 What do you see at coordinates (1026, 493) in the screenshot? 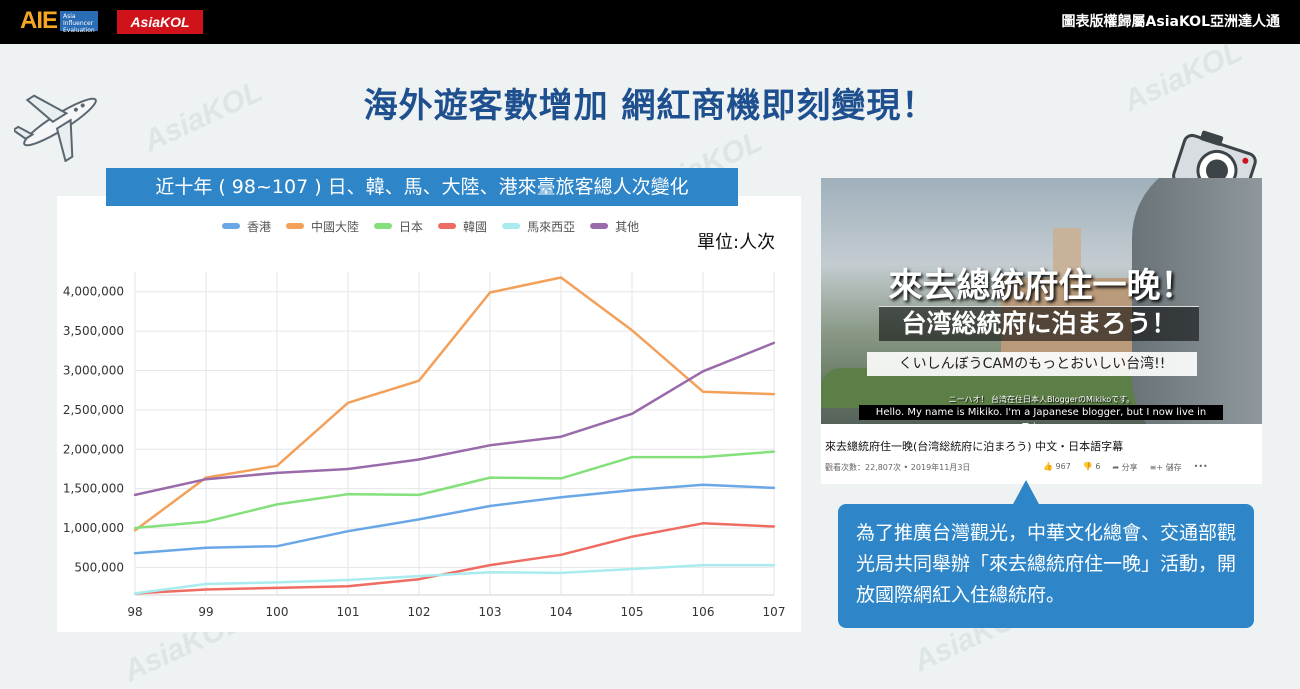
I see `callout-pointer` at bounding box center [1026, 493].